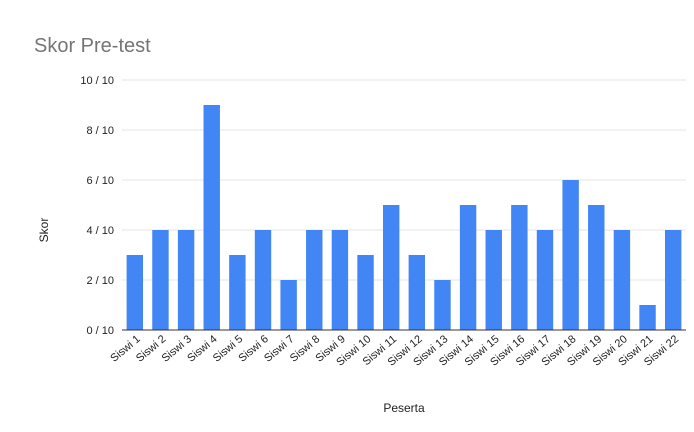 The width and height of the screenshot is (694, 432). Describe the element at coordinates (100, 331) in the screenshot. I see `y-tick-label: 0 / 10` at that location.